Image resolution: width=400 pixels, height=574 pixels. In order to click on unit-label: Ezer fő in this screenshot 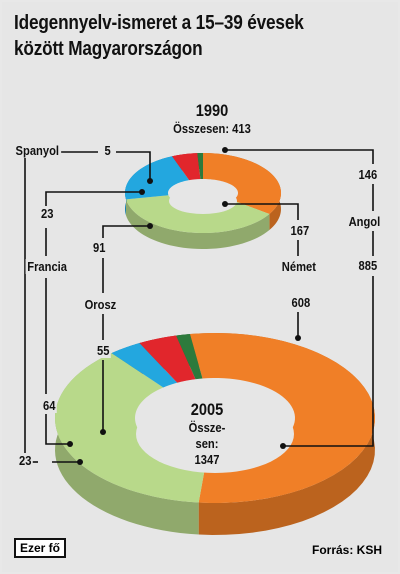, I will do `click(40, 548)`.